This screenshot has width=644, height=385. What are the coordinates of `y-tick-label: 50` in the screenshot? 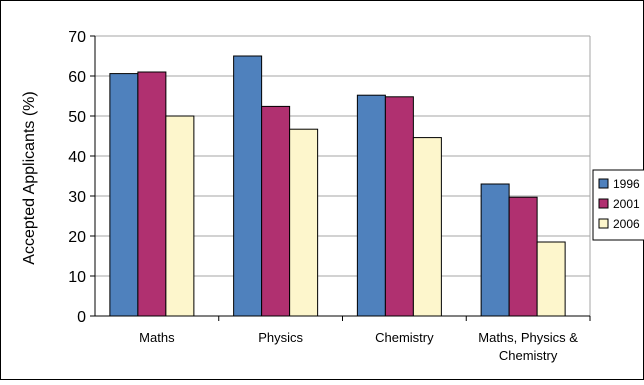 It's located at (77, 117).